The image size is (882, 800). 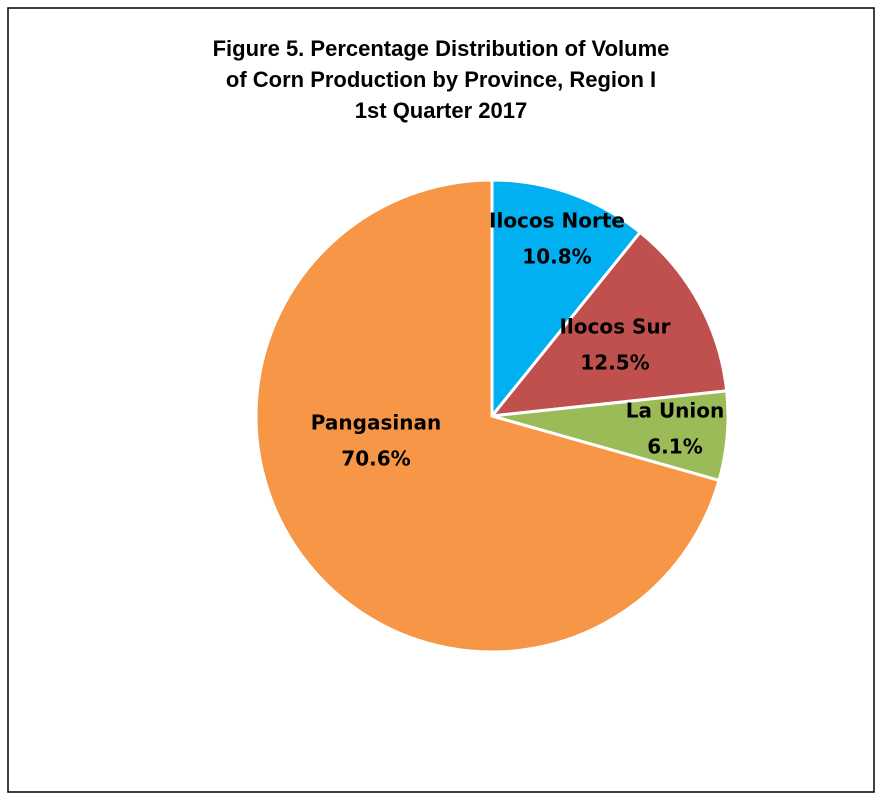 What do you see at coordinates (557, 221) in the screenshot?
I see `slice-label: Ilocos Norte` at bounding box center [557, 221].